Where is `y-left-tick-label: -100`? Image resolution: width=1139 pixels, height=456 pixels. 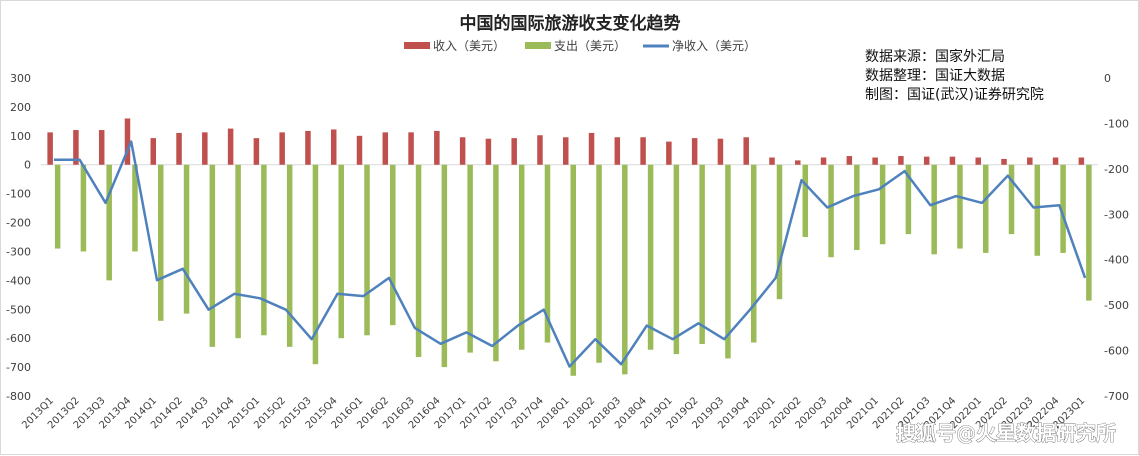 y-left-tick-label: -100 is located at coordinates (18, 194).